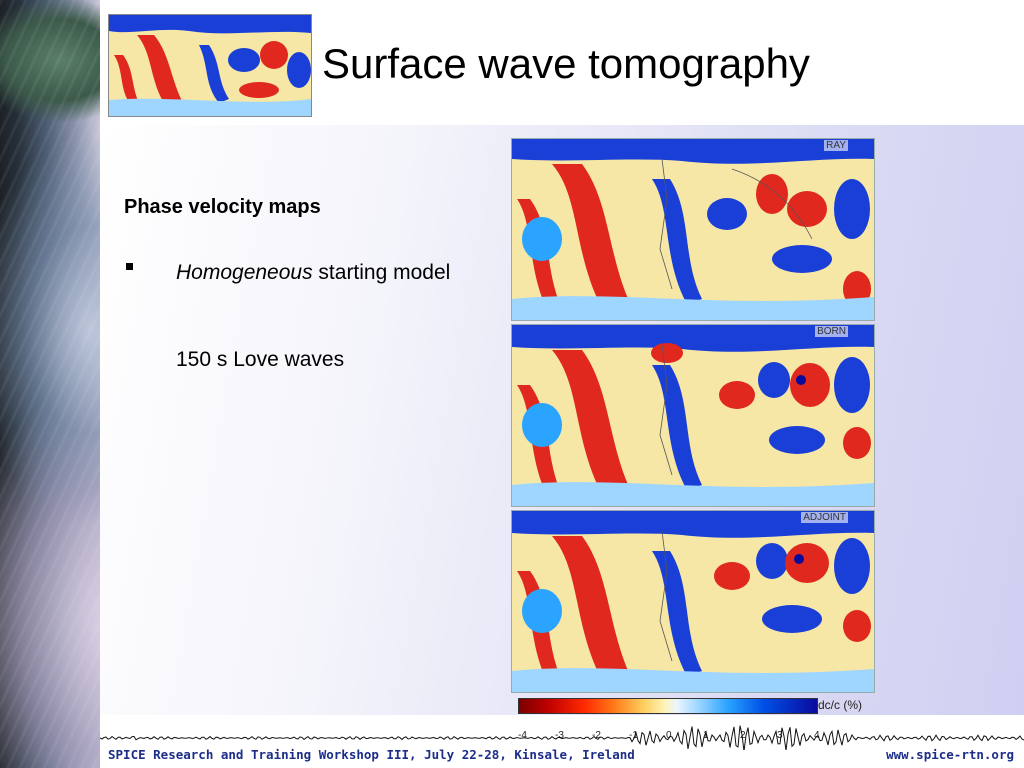 Image resolution: width=1024 pixels, height=768 pixels. I want to click on colorbar-tick-label: 1, so click(706, 735).